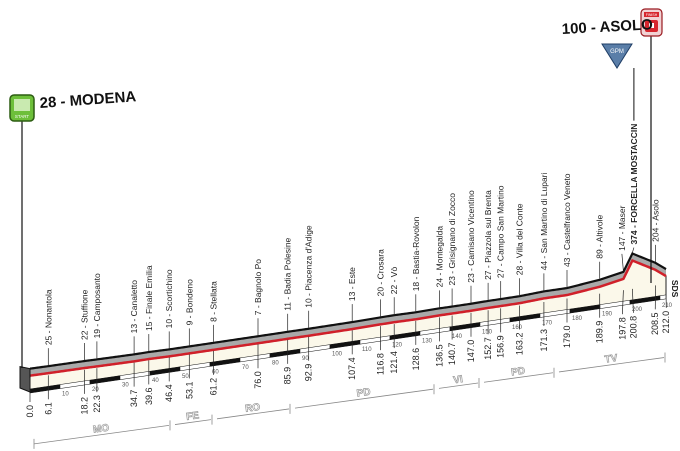 This screenshot has width=680, height=451. Describe the element at coordinates (397, 346) in the screenshot. I see `km-tick-label: 120` at that location.